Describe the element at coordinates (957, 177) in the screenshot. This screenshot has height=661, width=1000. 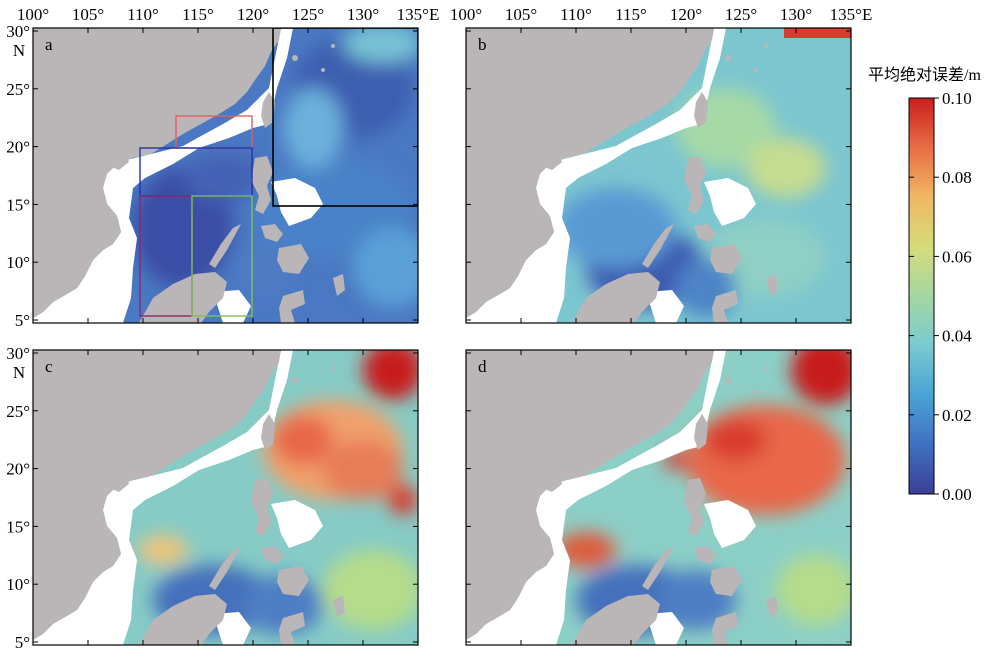
I see `colorbar-tick-label: 0.08` at that location.